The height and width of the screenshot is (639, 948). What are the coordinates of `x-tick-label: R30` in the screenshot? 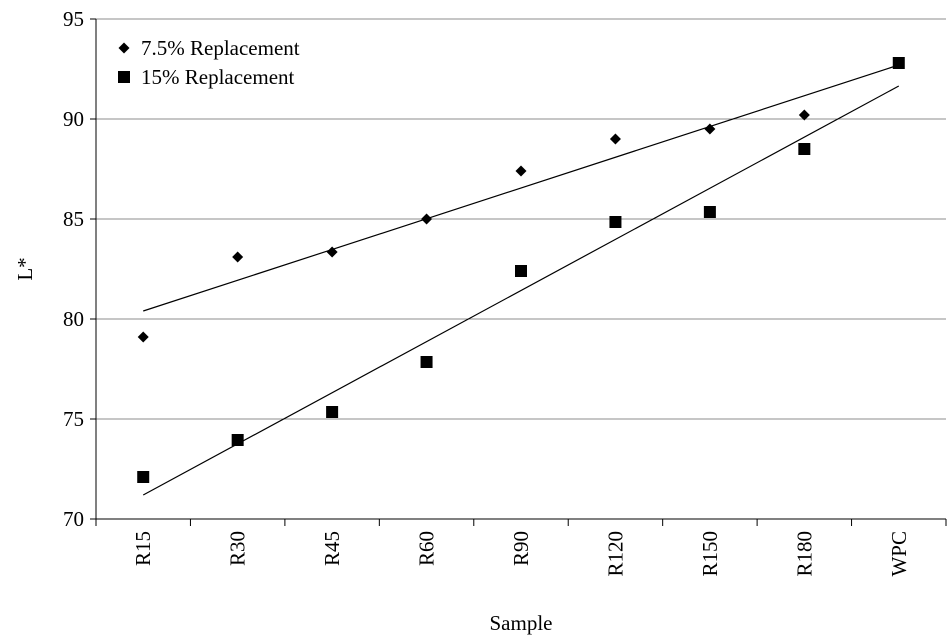 It's located at (238, 548).